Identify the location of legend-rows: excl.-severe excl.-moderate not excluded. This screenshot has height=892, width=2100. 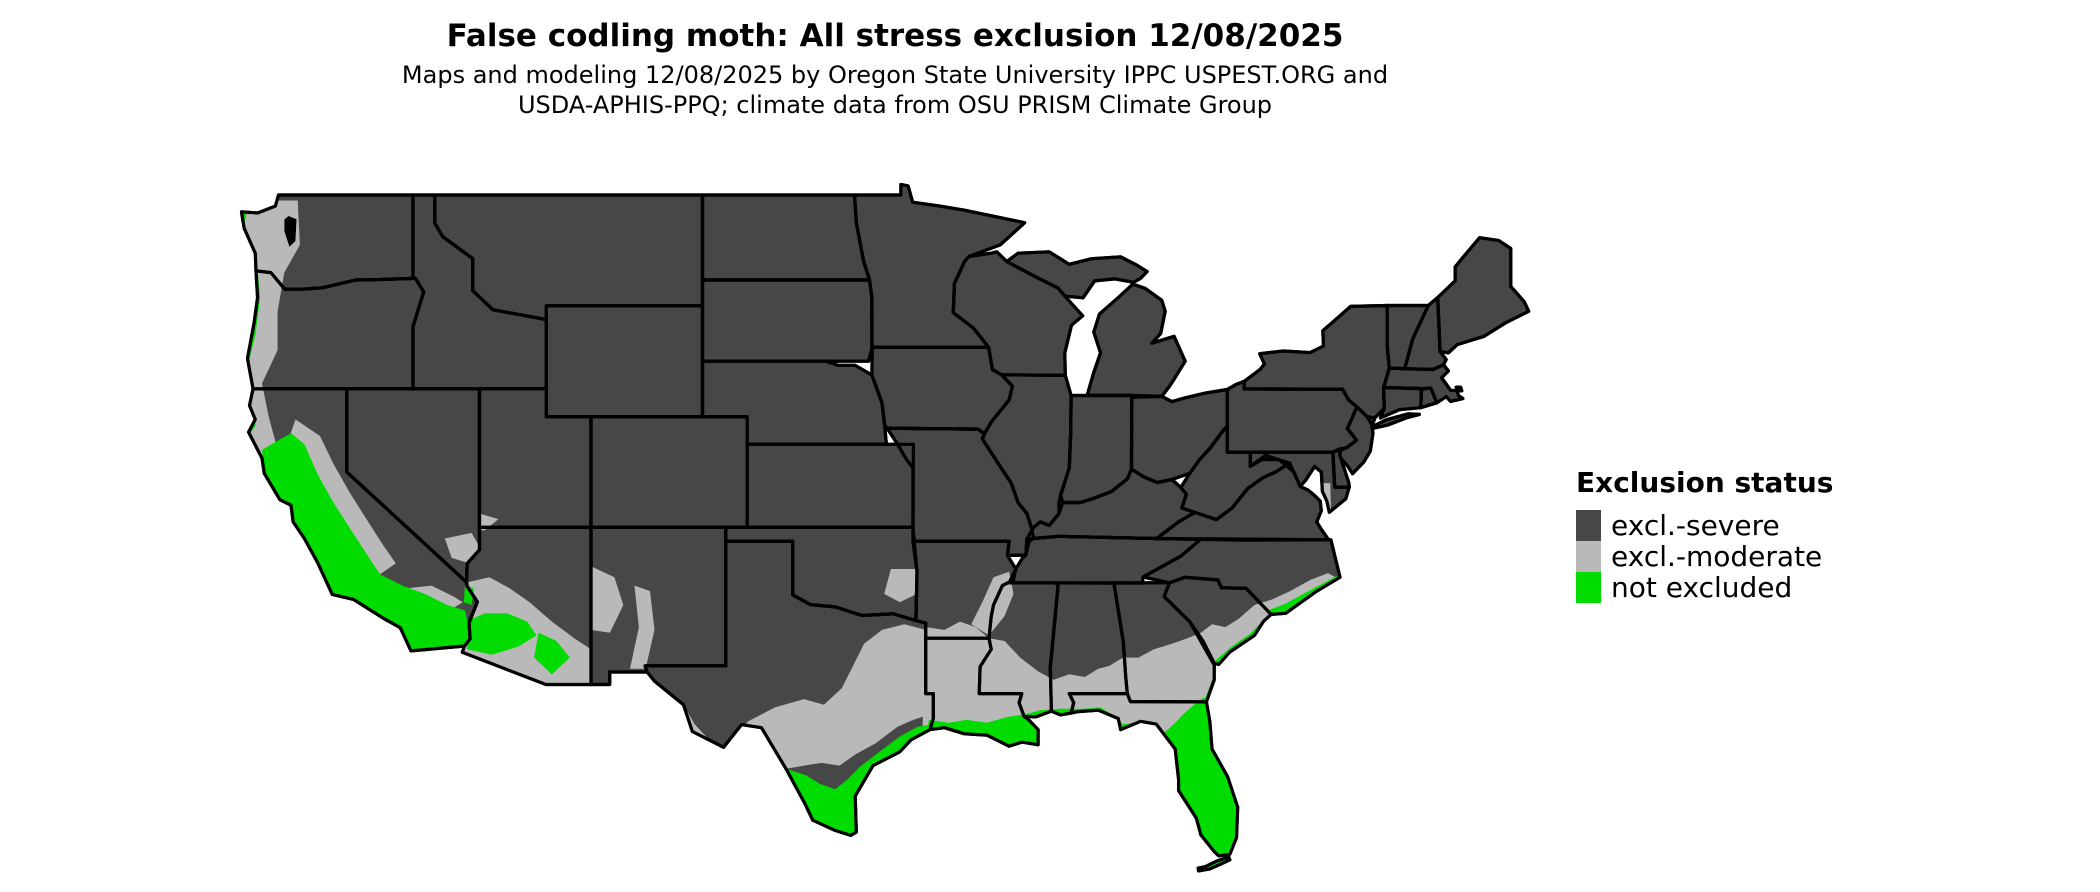
(1704, 556).